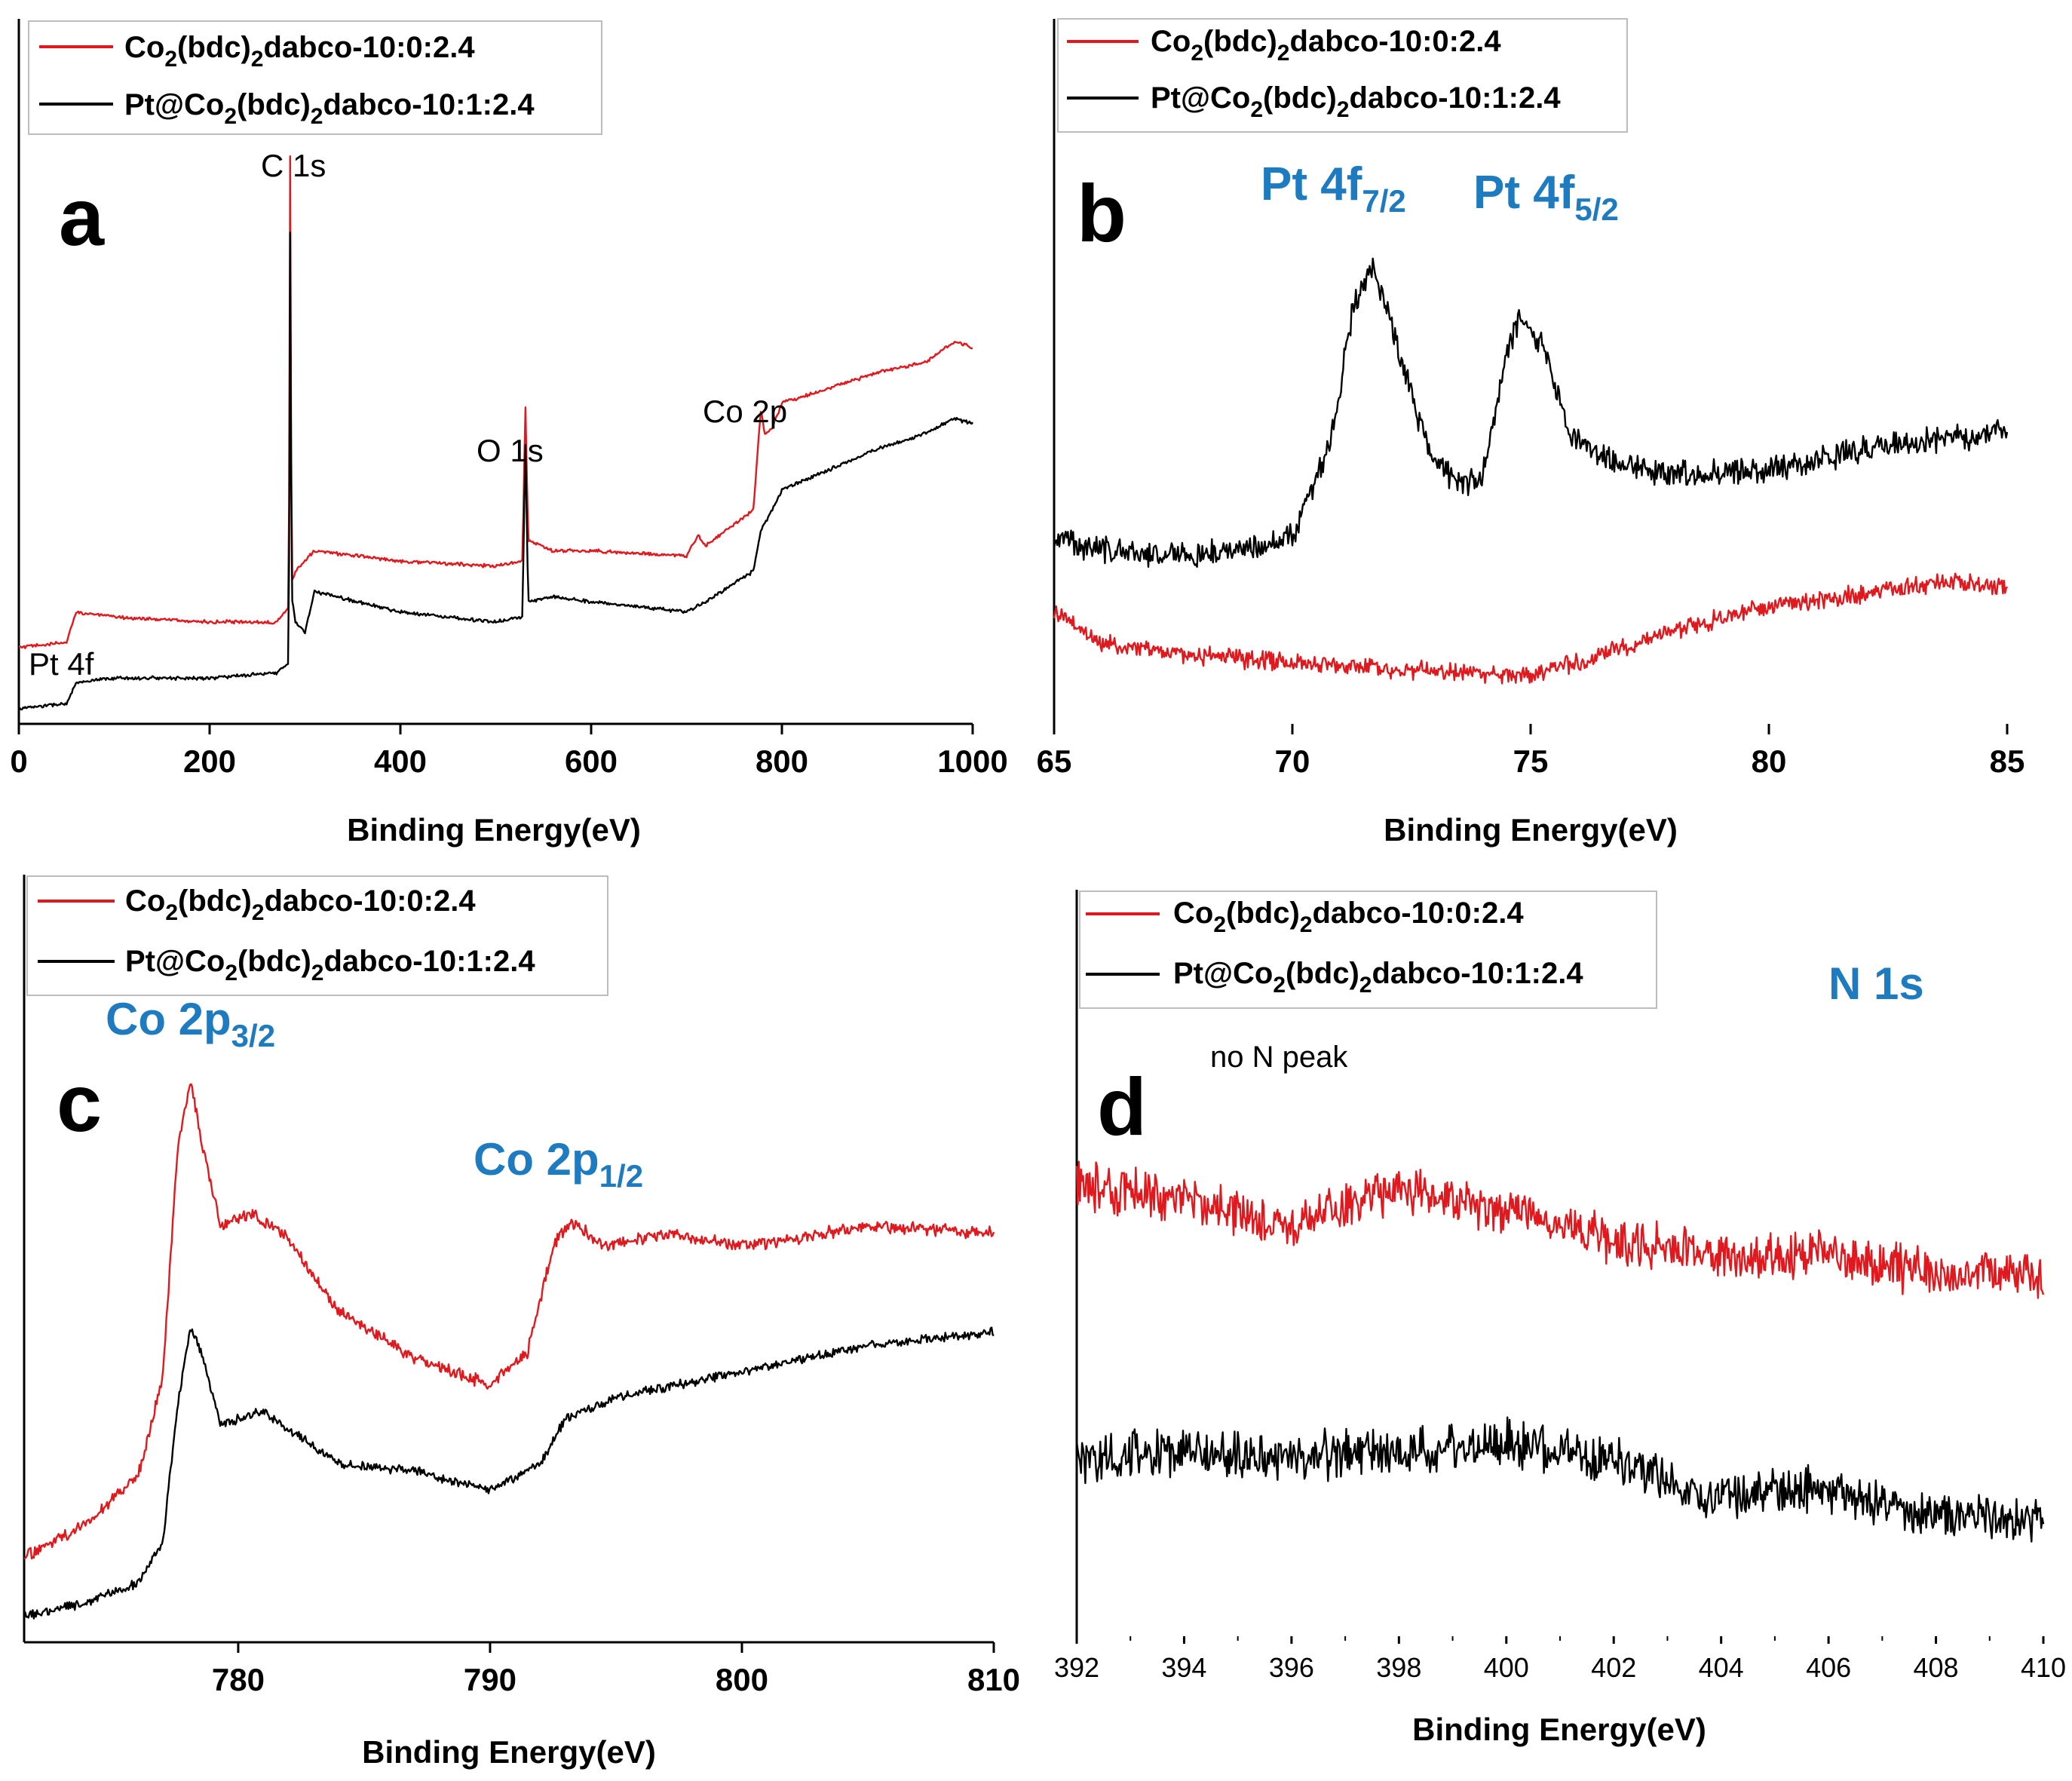  Describe the element at coordinates (993, 1679) in the screenshot. I see `panel-c-x-tick-label: 810` at that location.